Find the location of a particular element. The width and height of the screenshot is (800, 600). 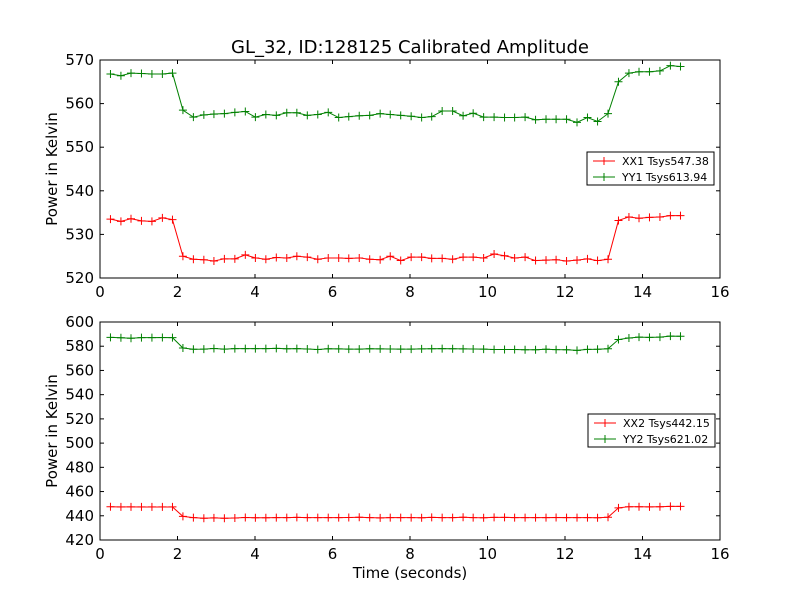

y-tick-label: 500 is located at coordinates (79, 443).